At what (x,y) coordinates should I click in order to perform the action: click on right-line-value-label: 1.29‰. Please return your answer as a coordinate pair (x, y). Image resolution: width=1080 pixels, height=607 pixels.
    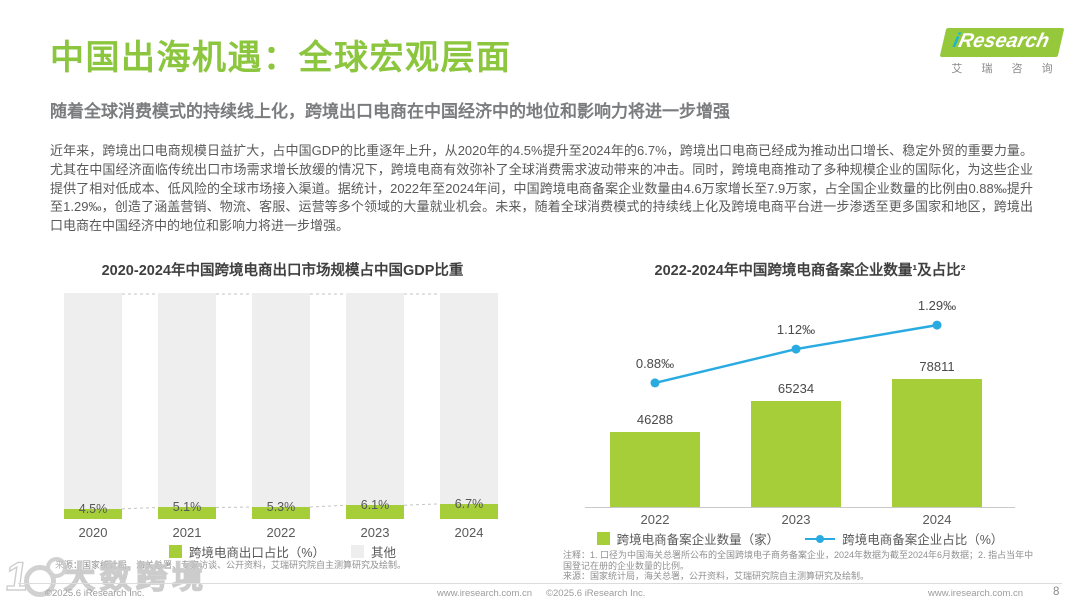
    Looking at the image, I should click on (937, 306).